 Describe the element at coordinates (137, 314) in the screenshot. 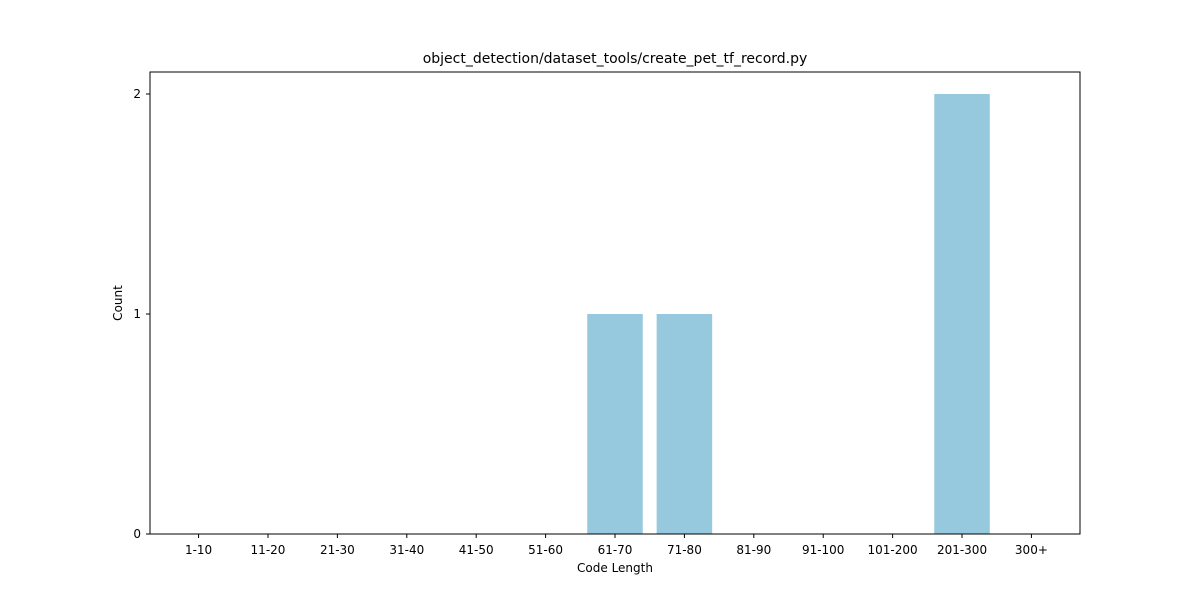

I see `y-tick-label: 1` at that location.